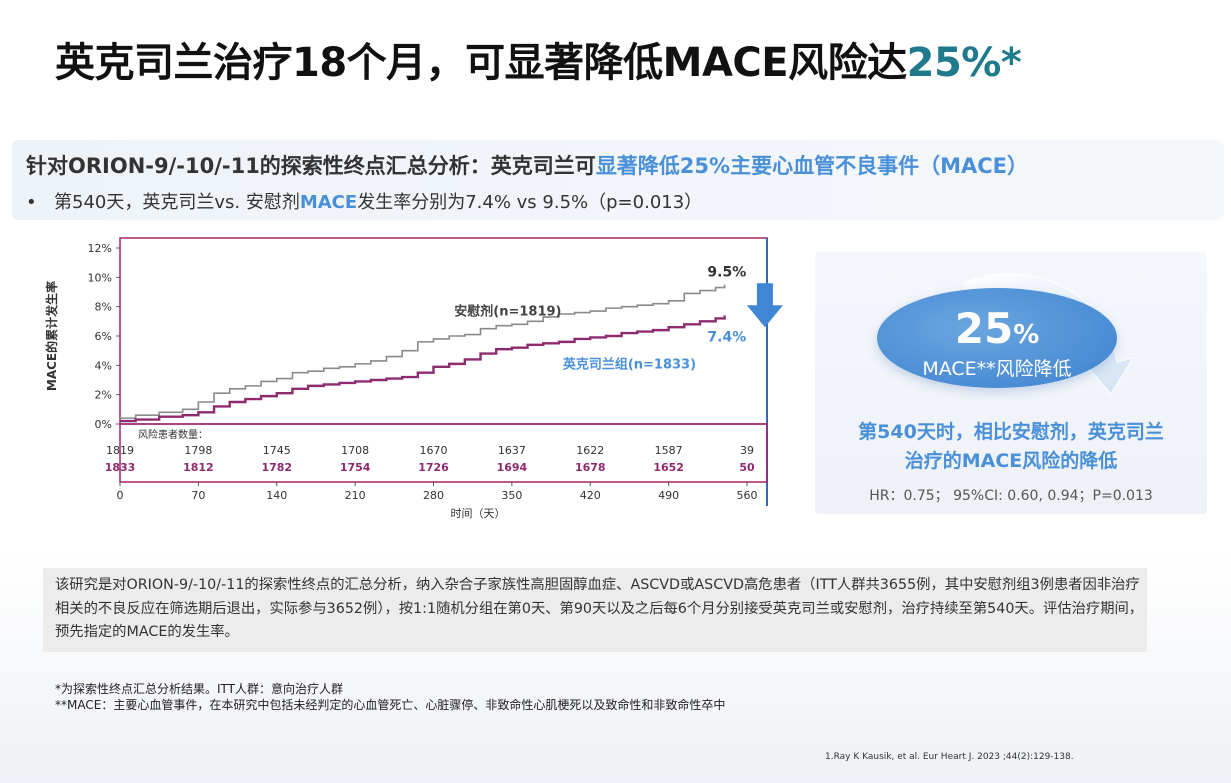 The image size is (1231, 783). Describe the element at coordinates (997, 369) in the screenshot. I see `risk-reduction-label: MACE**风险降低` at that location.